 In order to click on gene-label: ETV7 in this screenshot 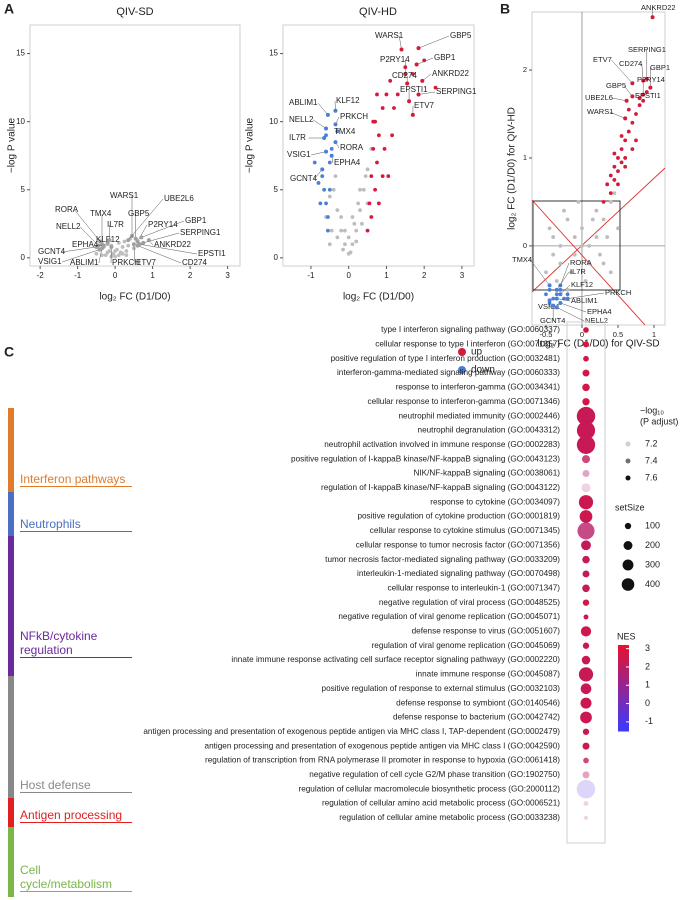, I will do `click(602, 59)`.